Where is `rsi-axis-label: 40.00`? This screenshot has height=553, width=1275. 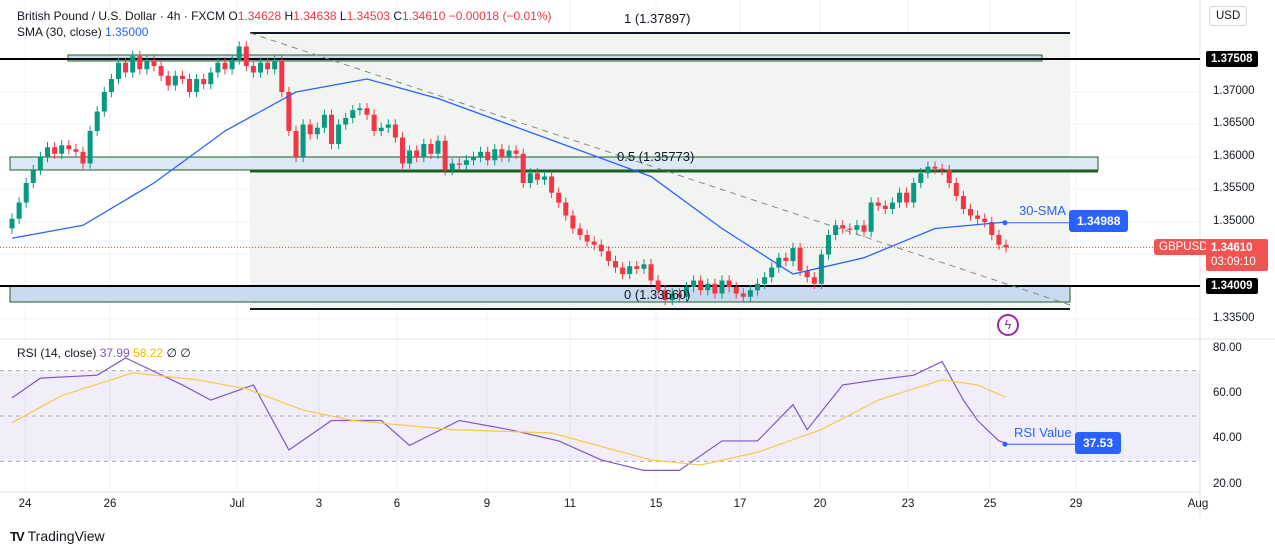 rsi-axis-label: 40.00 is located at coordinates (1227, 438).